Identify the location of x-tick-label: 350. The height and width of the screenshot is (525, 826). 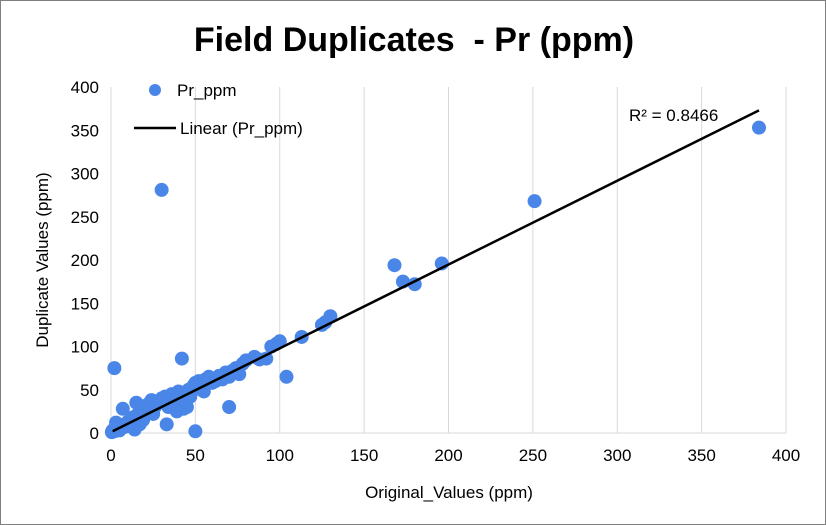
(701, 455).